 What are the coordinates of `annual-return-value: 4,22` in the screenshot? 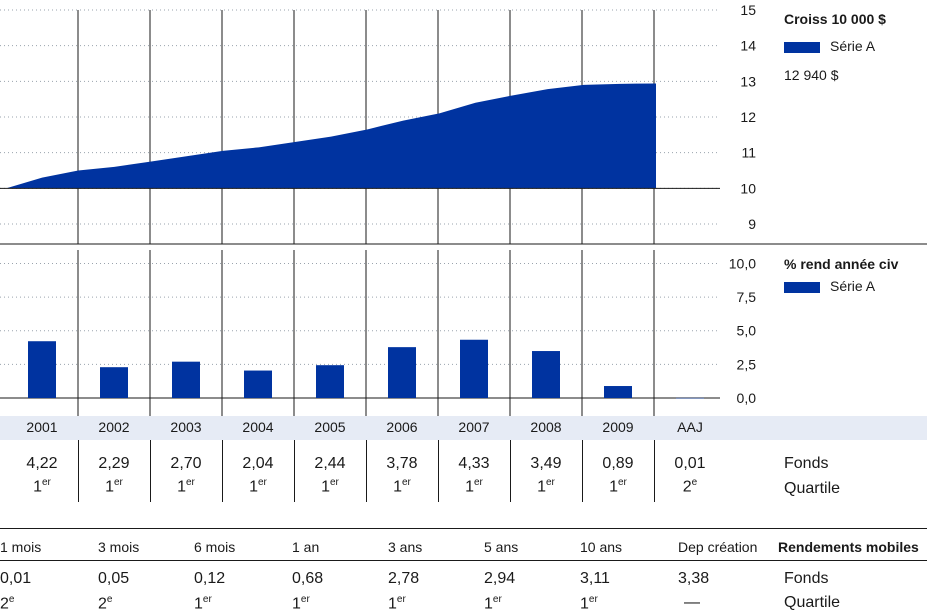 It's located at (42, 463).